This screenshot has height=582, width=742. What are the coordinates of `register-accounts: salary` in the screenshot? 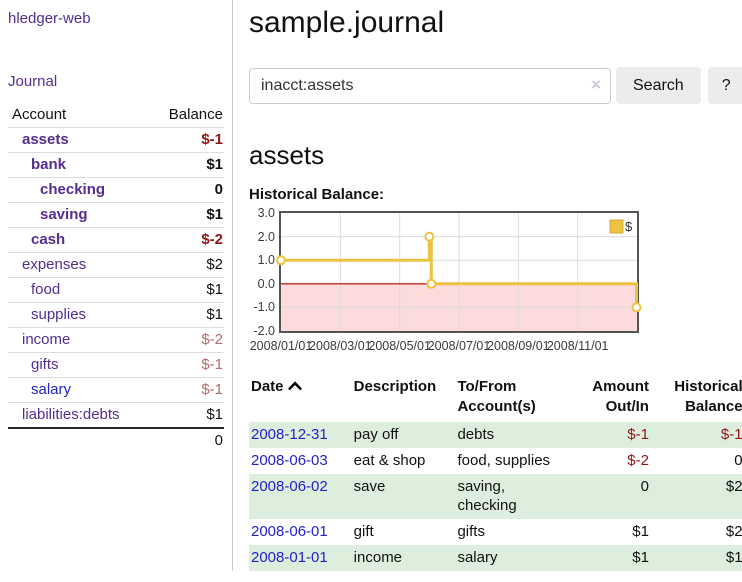 It's located at (477, 557).